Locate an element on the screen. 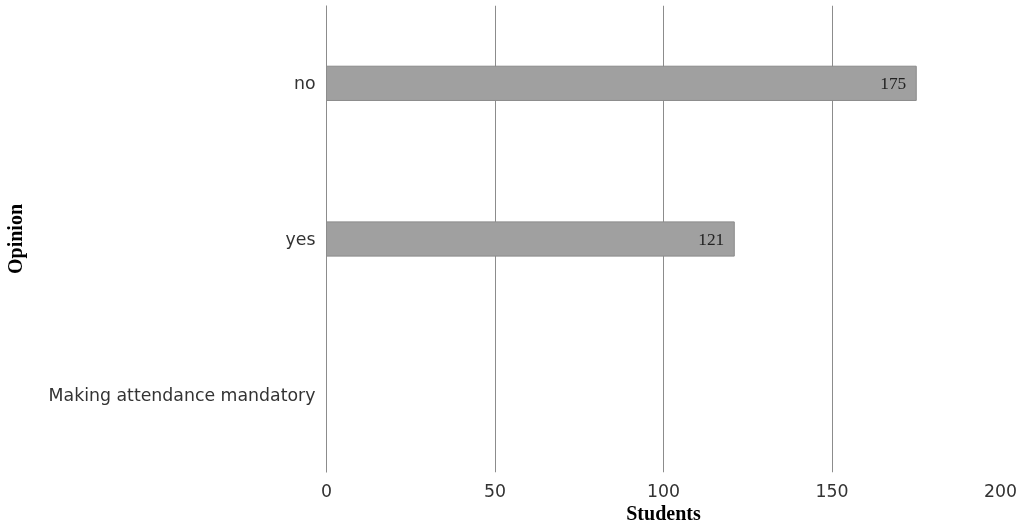 Image resolution: width=1025 pixels, height=526 pixels. x-tick-label: 0 is located at coordinates (326, 490).